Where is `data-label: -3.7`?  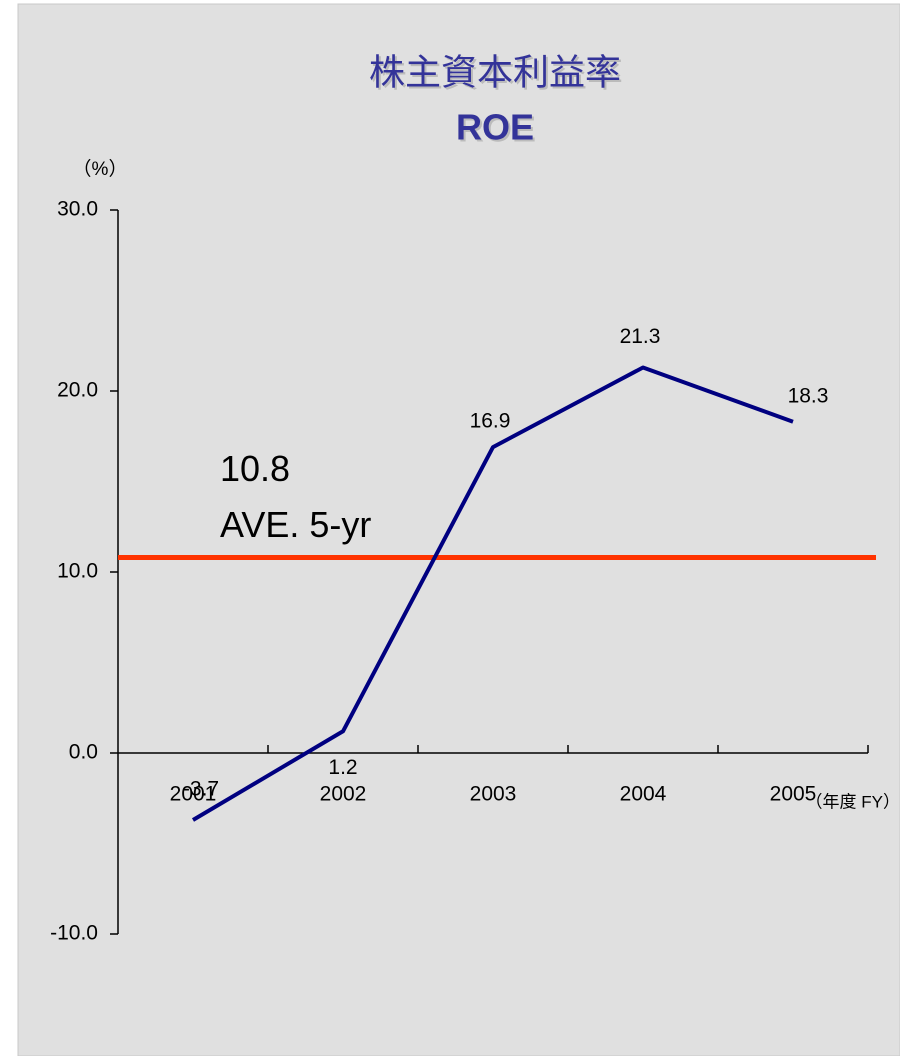 data-label: -3.7 is located at coordinates (201, 789).